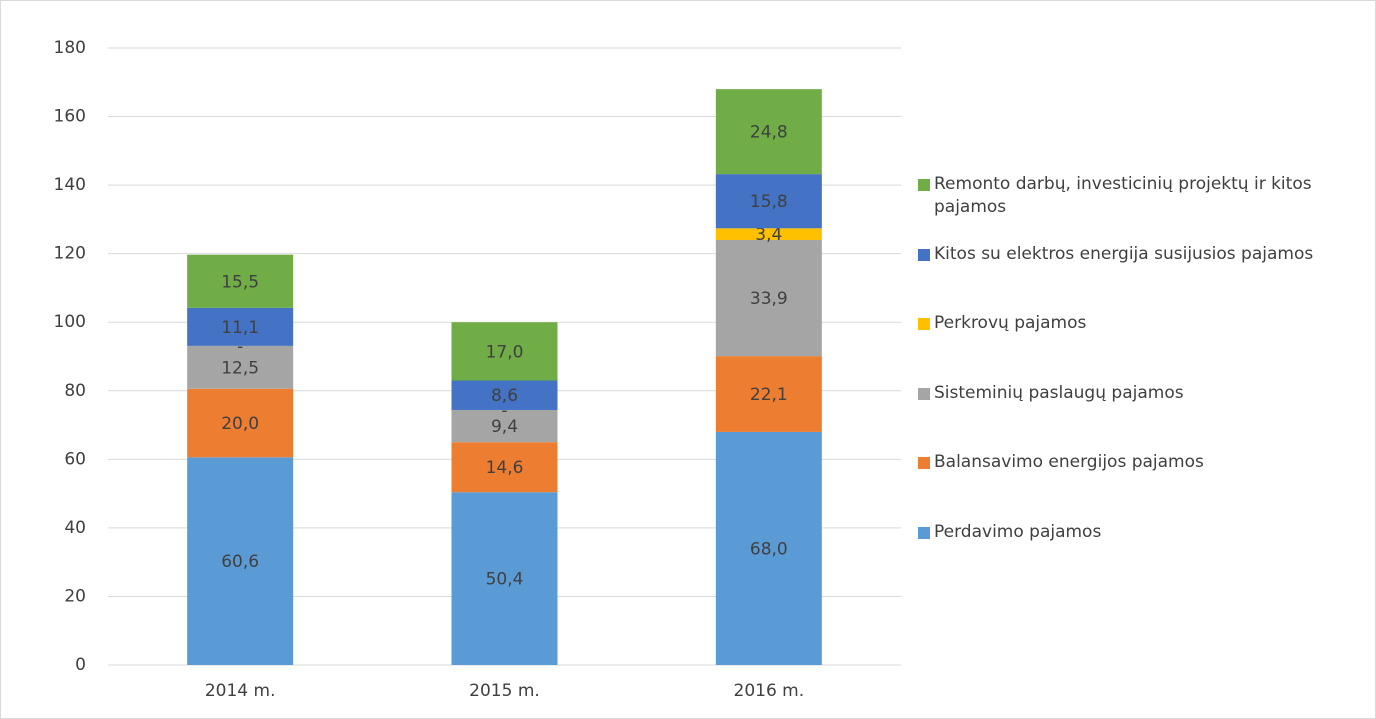  I want to click on data-label: 22,1, so click(769, 395).